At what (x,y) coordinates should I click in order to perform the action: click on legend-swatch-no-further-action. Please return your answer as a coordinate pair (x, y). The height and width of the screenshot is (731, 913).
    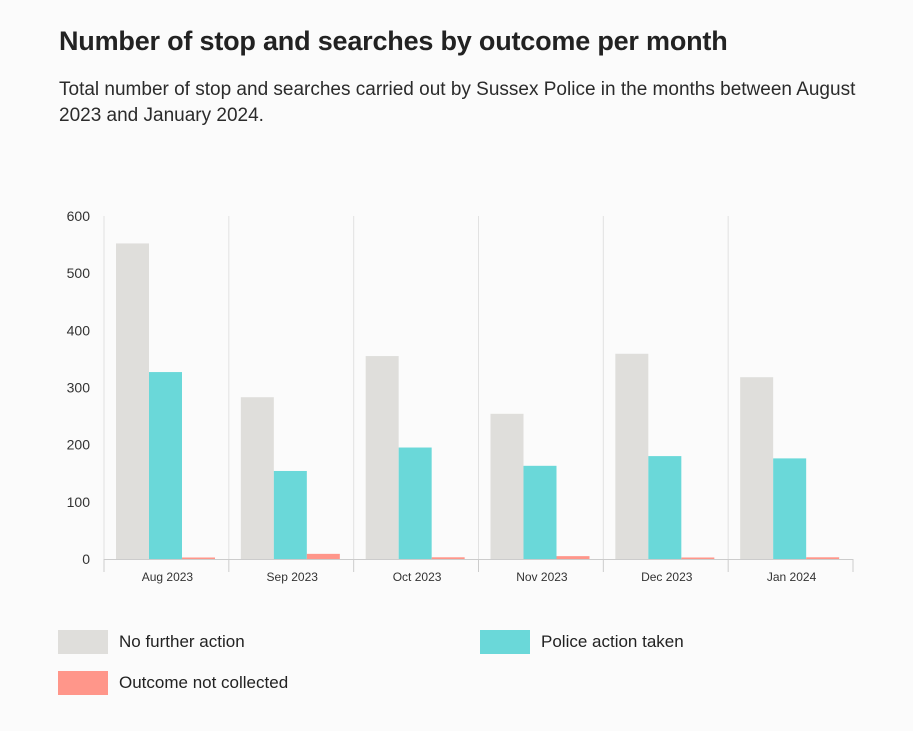
    Looking at the image, I should click on (83, 642).